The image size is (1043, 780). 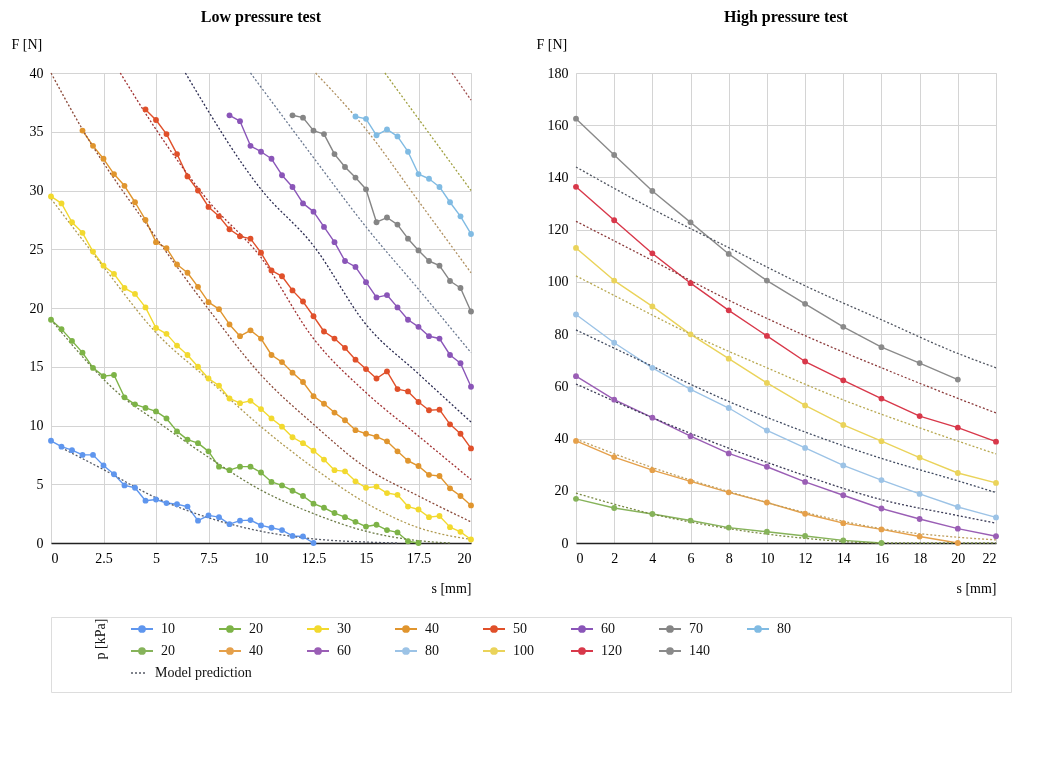 What do you see at coordinates (419, 558) in the screenshot?
I see `x-tick-label: 17.5` at bounding box center [419, 558].